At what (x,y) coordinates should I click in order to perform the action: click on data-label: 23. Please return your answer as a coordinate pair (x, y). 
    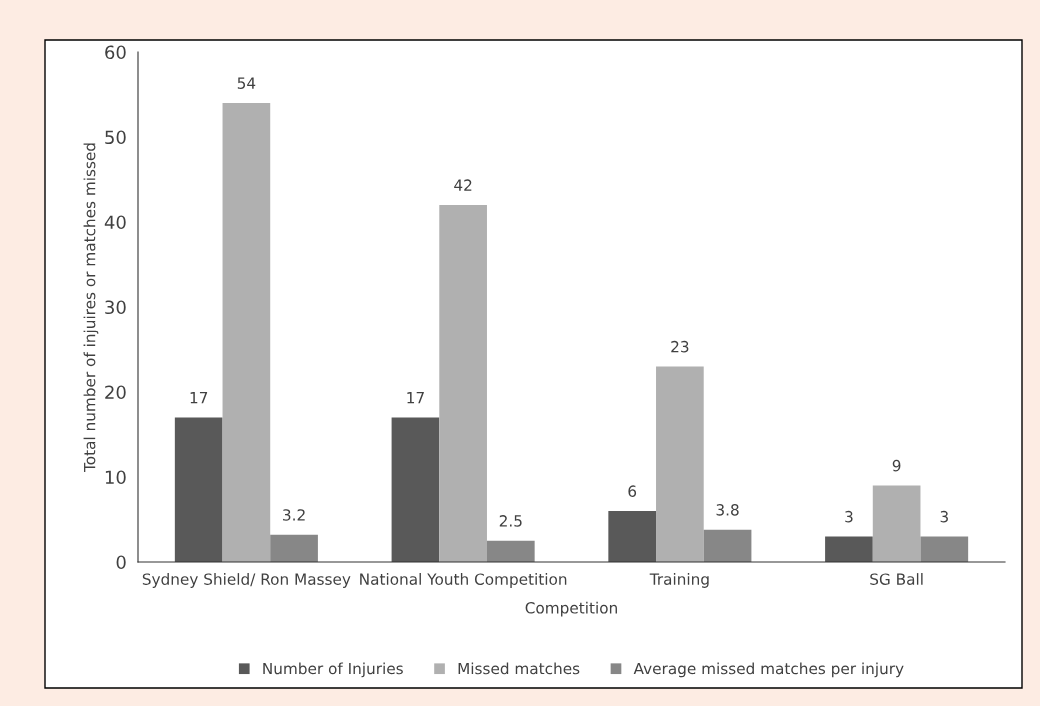
    Looking at the image, I should click on (680, 346).